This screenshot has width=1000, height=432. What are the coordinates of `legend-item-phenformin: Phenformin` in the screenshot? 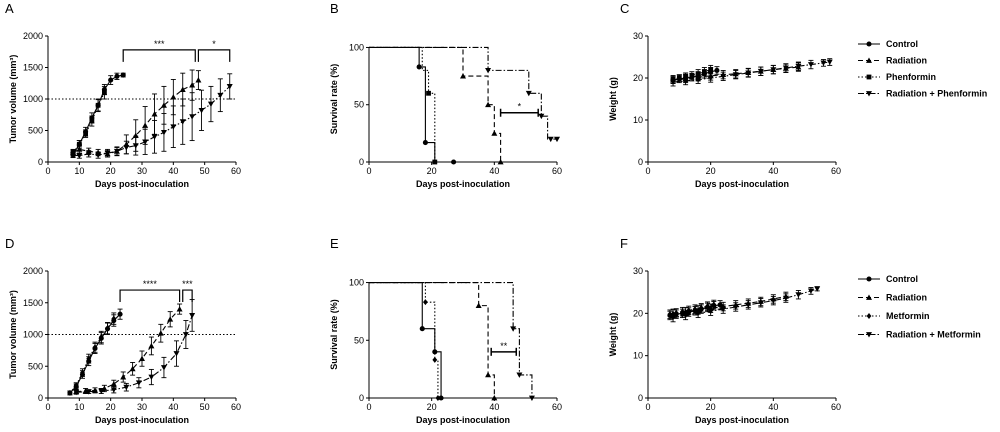 It's located at (897, 77).